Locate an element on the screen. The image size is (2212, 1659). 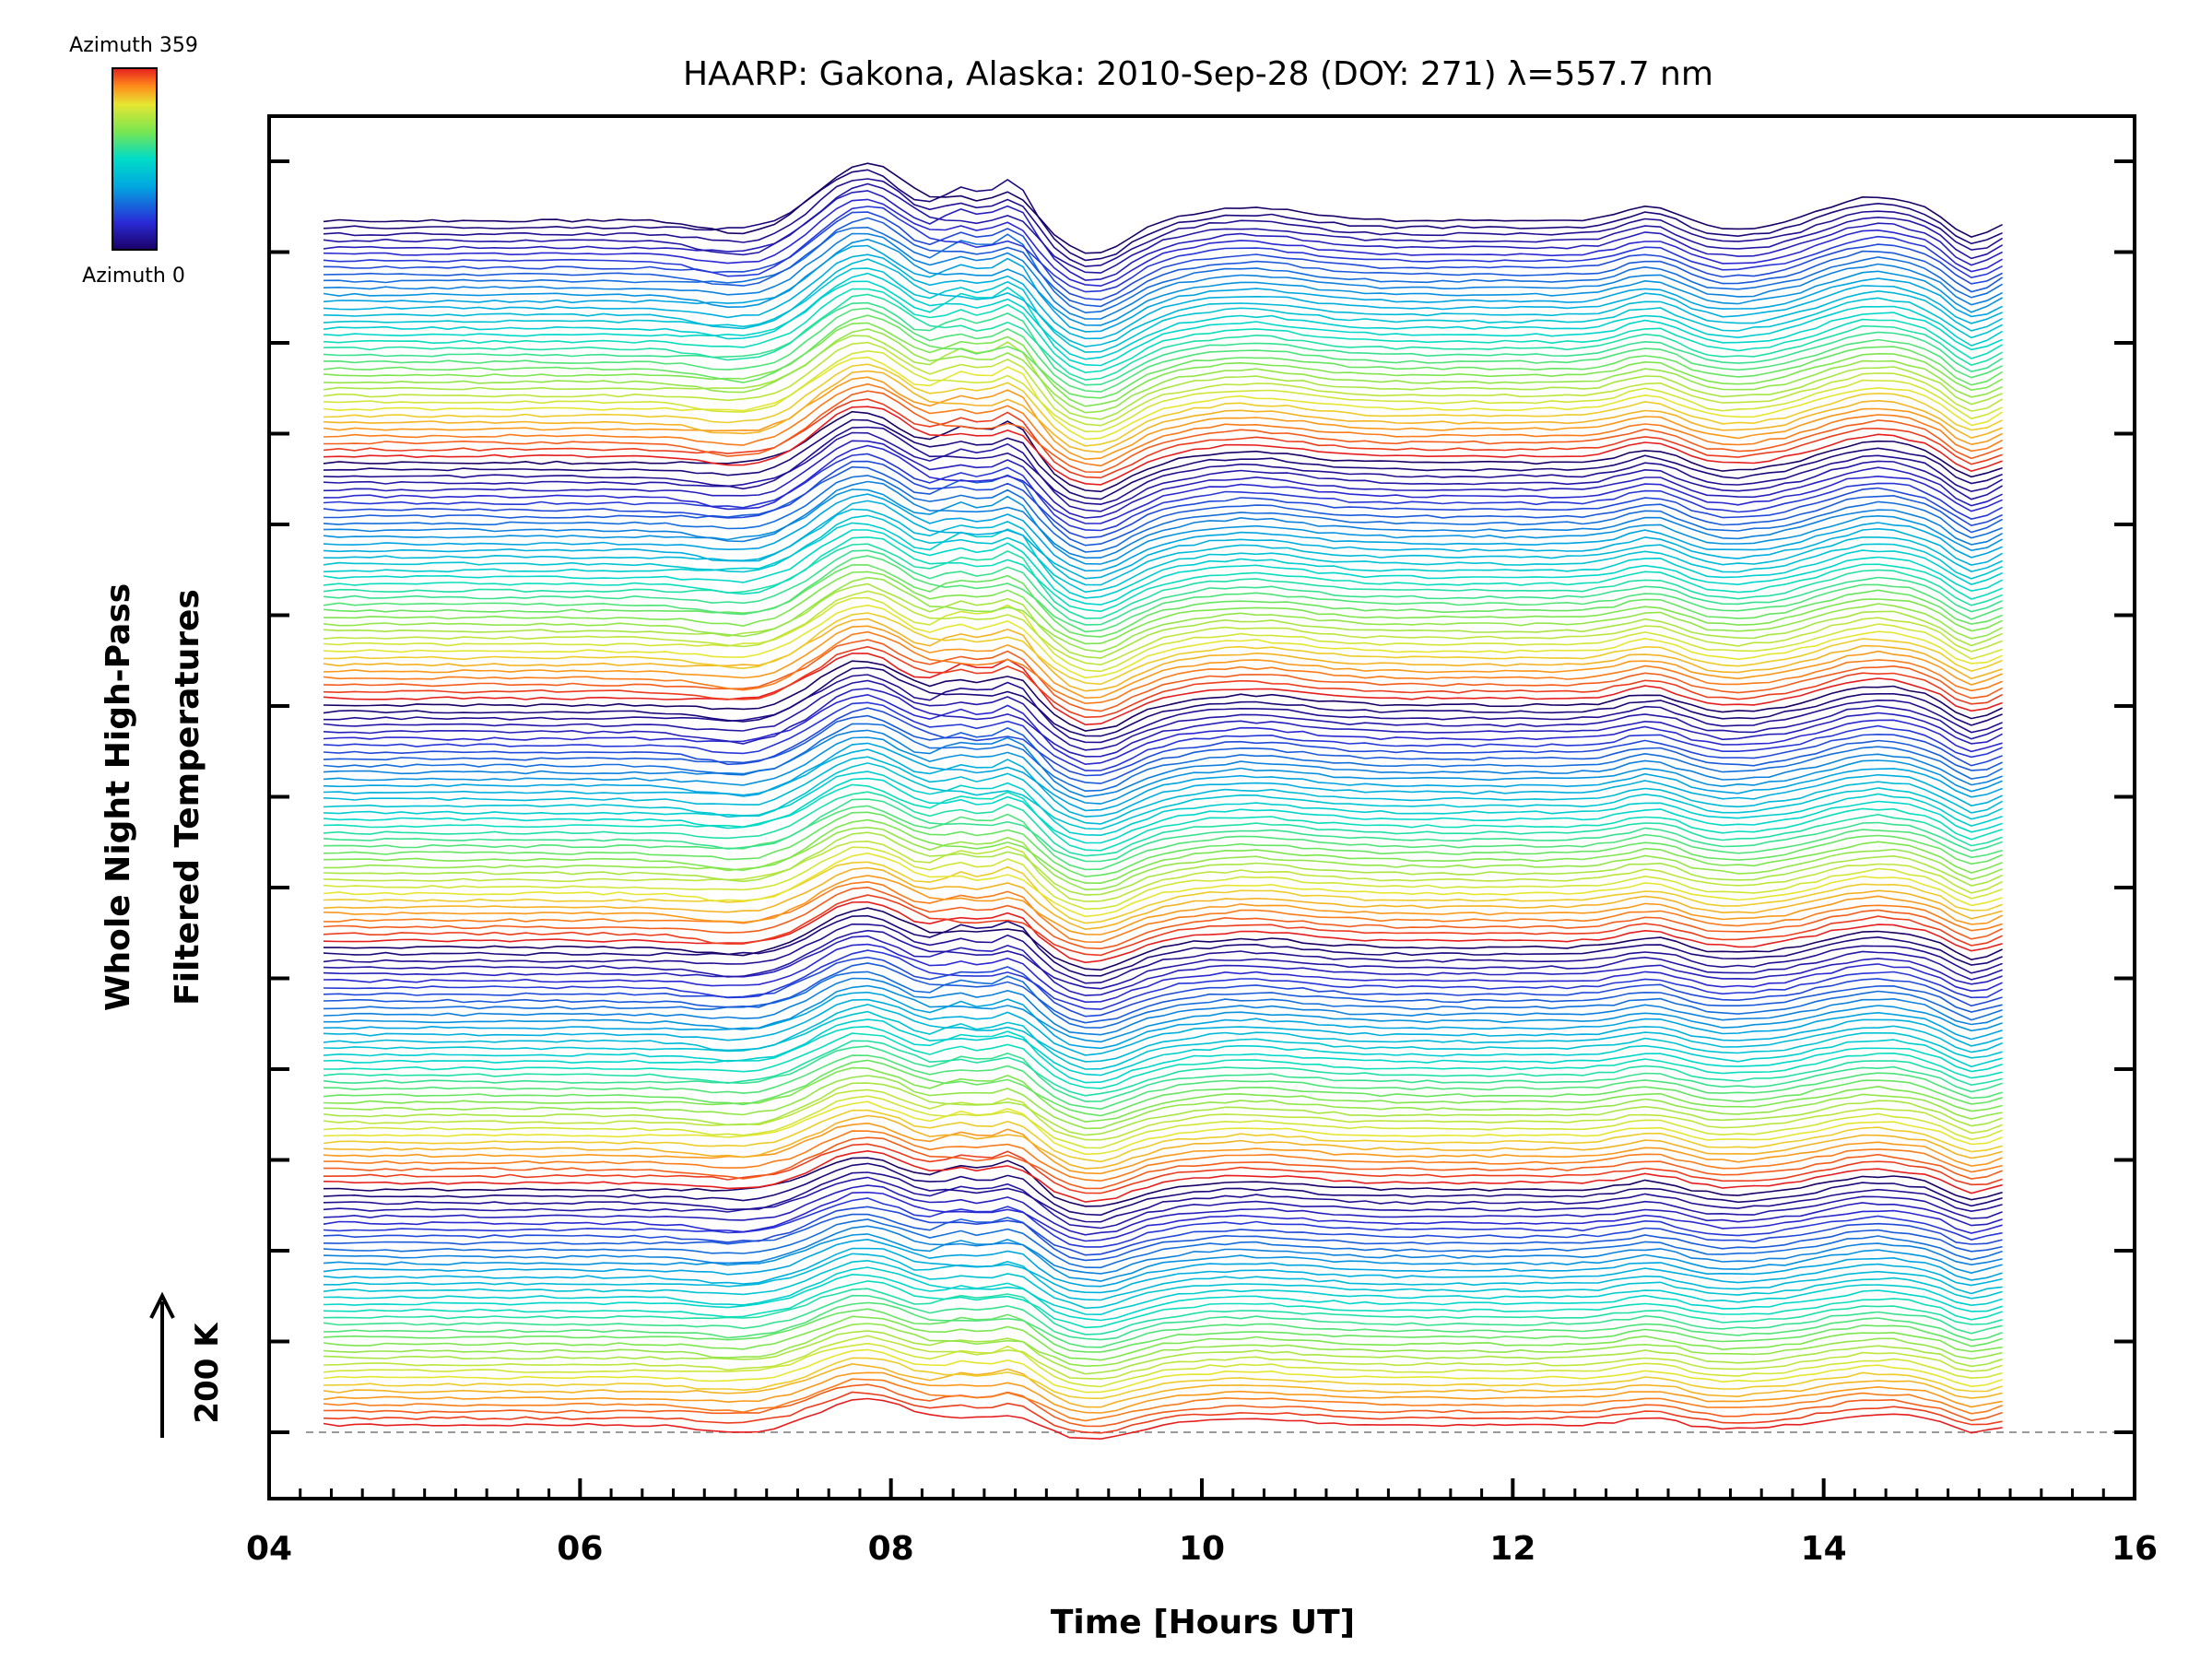
x-tick-label: 04 is located at coordinates (269, 1549).